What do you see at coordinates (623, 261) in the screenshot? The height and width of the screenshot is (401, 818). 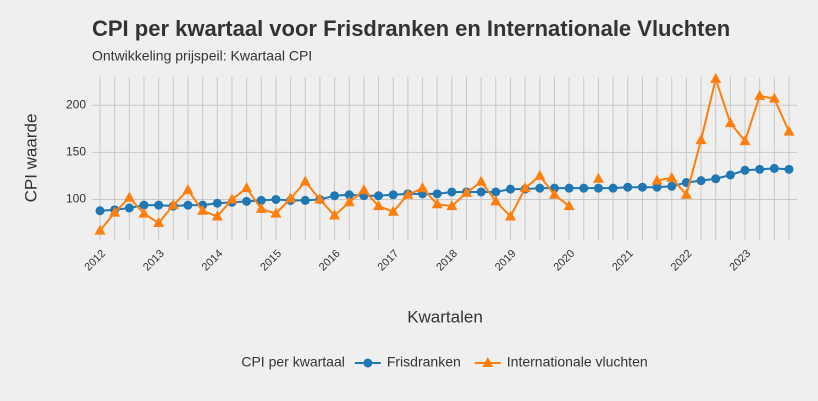 I see `x-tick-label: 2021` at bounding box center [623, 261].